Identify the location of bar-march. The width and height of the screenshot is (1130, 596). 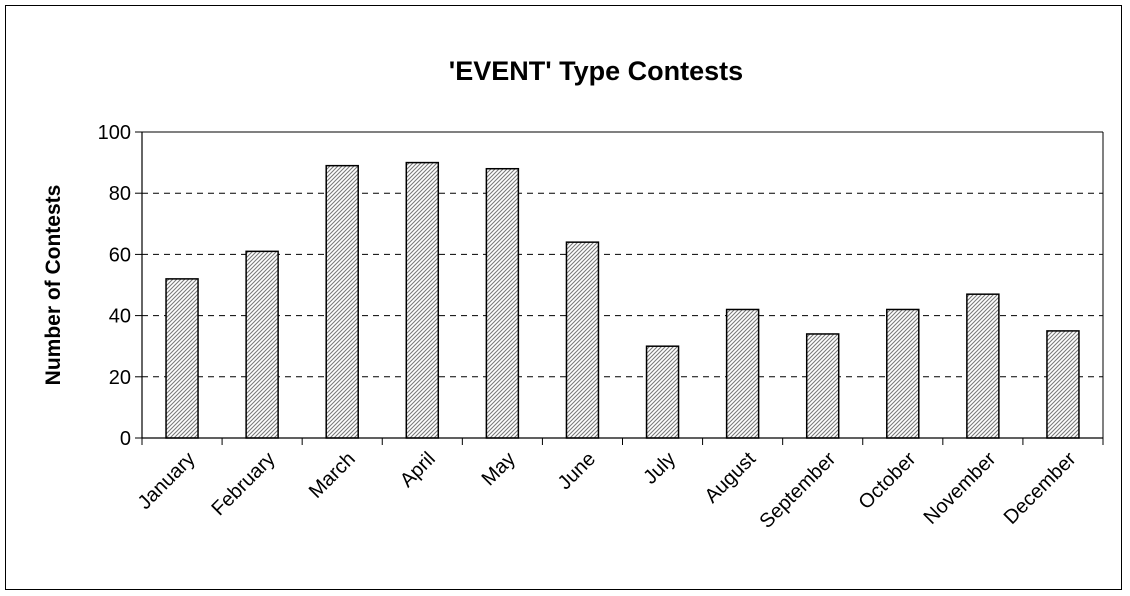
(342, 301).